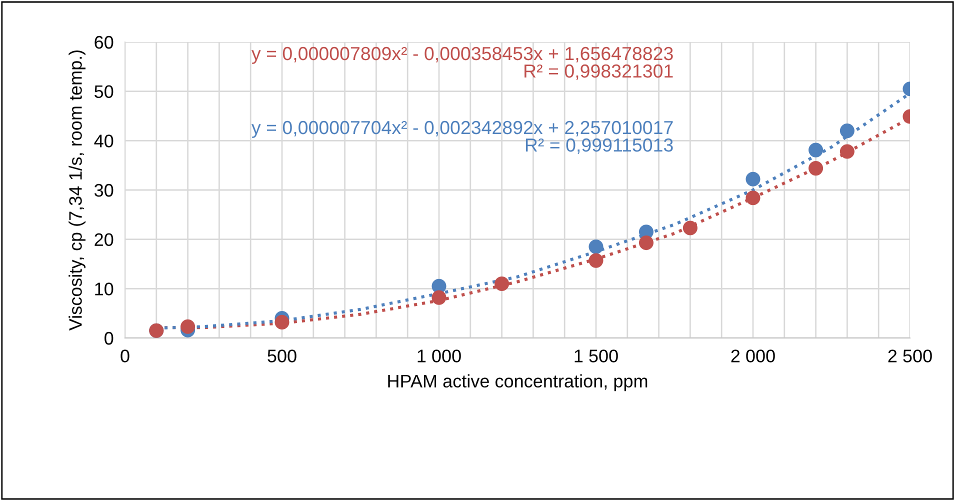 This screenshot has height=500, width=955. What do you see at coordinates (282, 356) in the screenshot?
I see `x-tick-label: 500` at bounding box center [282, 356].